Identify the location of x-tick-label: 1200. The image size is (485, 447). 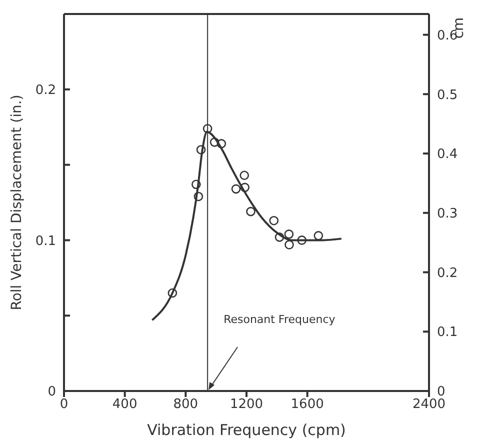
(247, 404).